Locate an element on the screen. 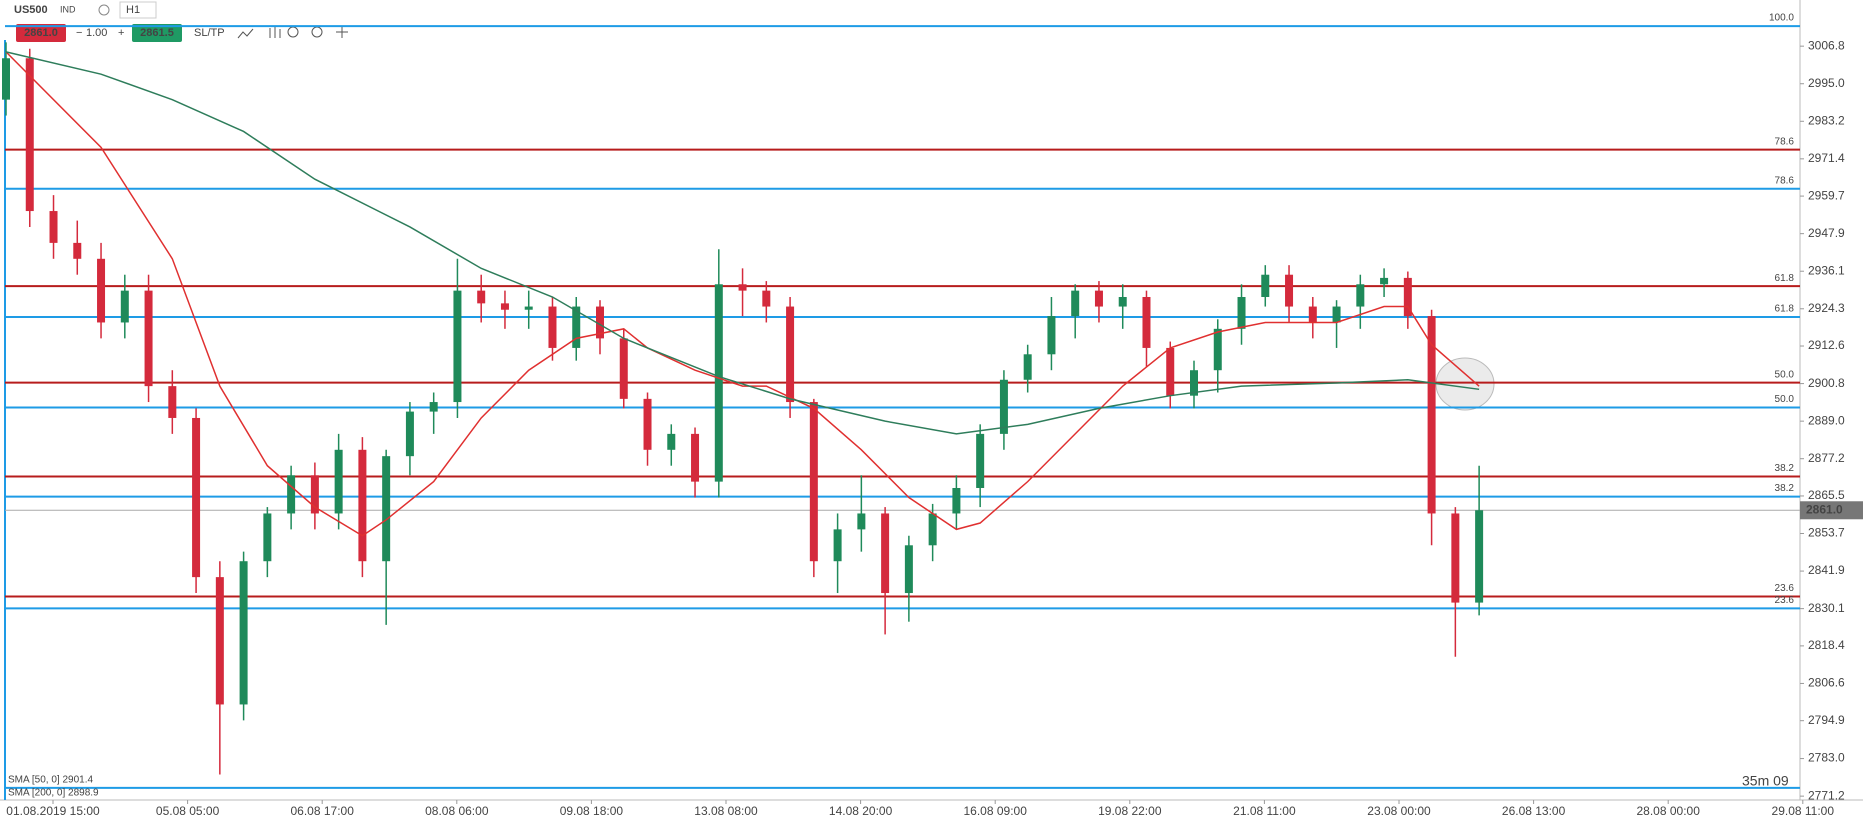 The height and width of the screenshot is (825, 1863). plus: + is located at coordinates (121, 33).